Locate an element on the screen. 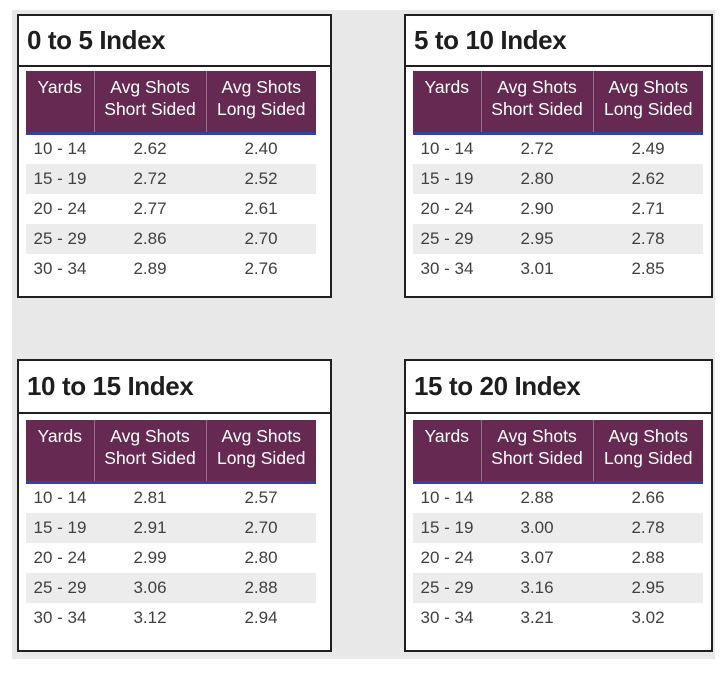  long-sided-cell: 2.49 is located at coordinates (648, 149).